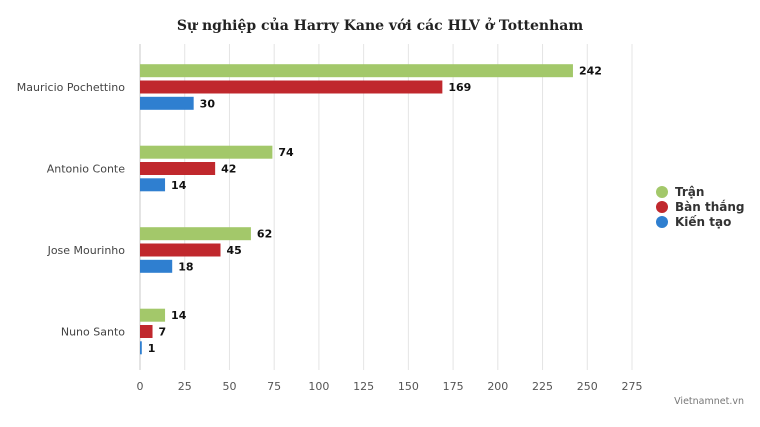 Image resolution: width=760 pixels, height=427 pixels. Describe the element at coordinates (229, 386) in the screenshot. I see `x-tick-label: 50` at that location.